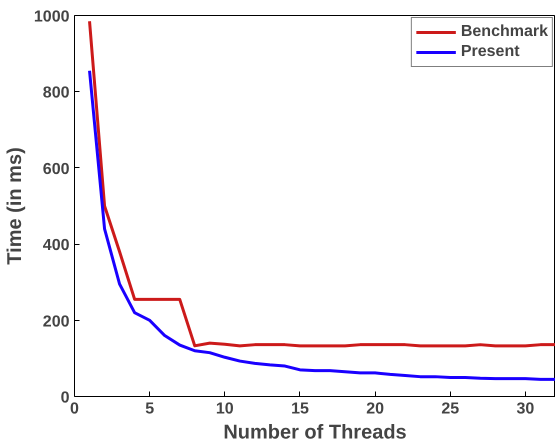 This screenshot has width=555, height=446. I want to click on y-tick-label: 800, so click(56, 93).